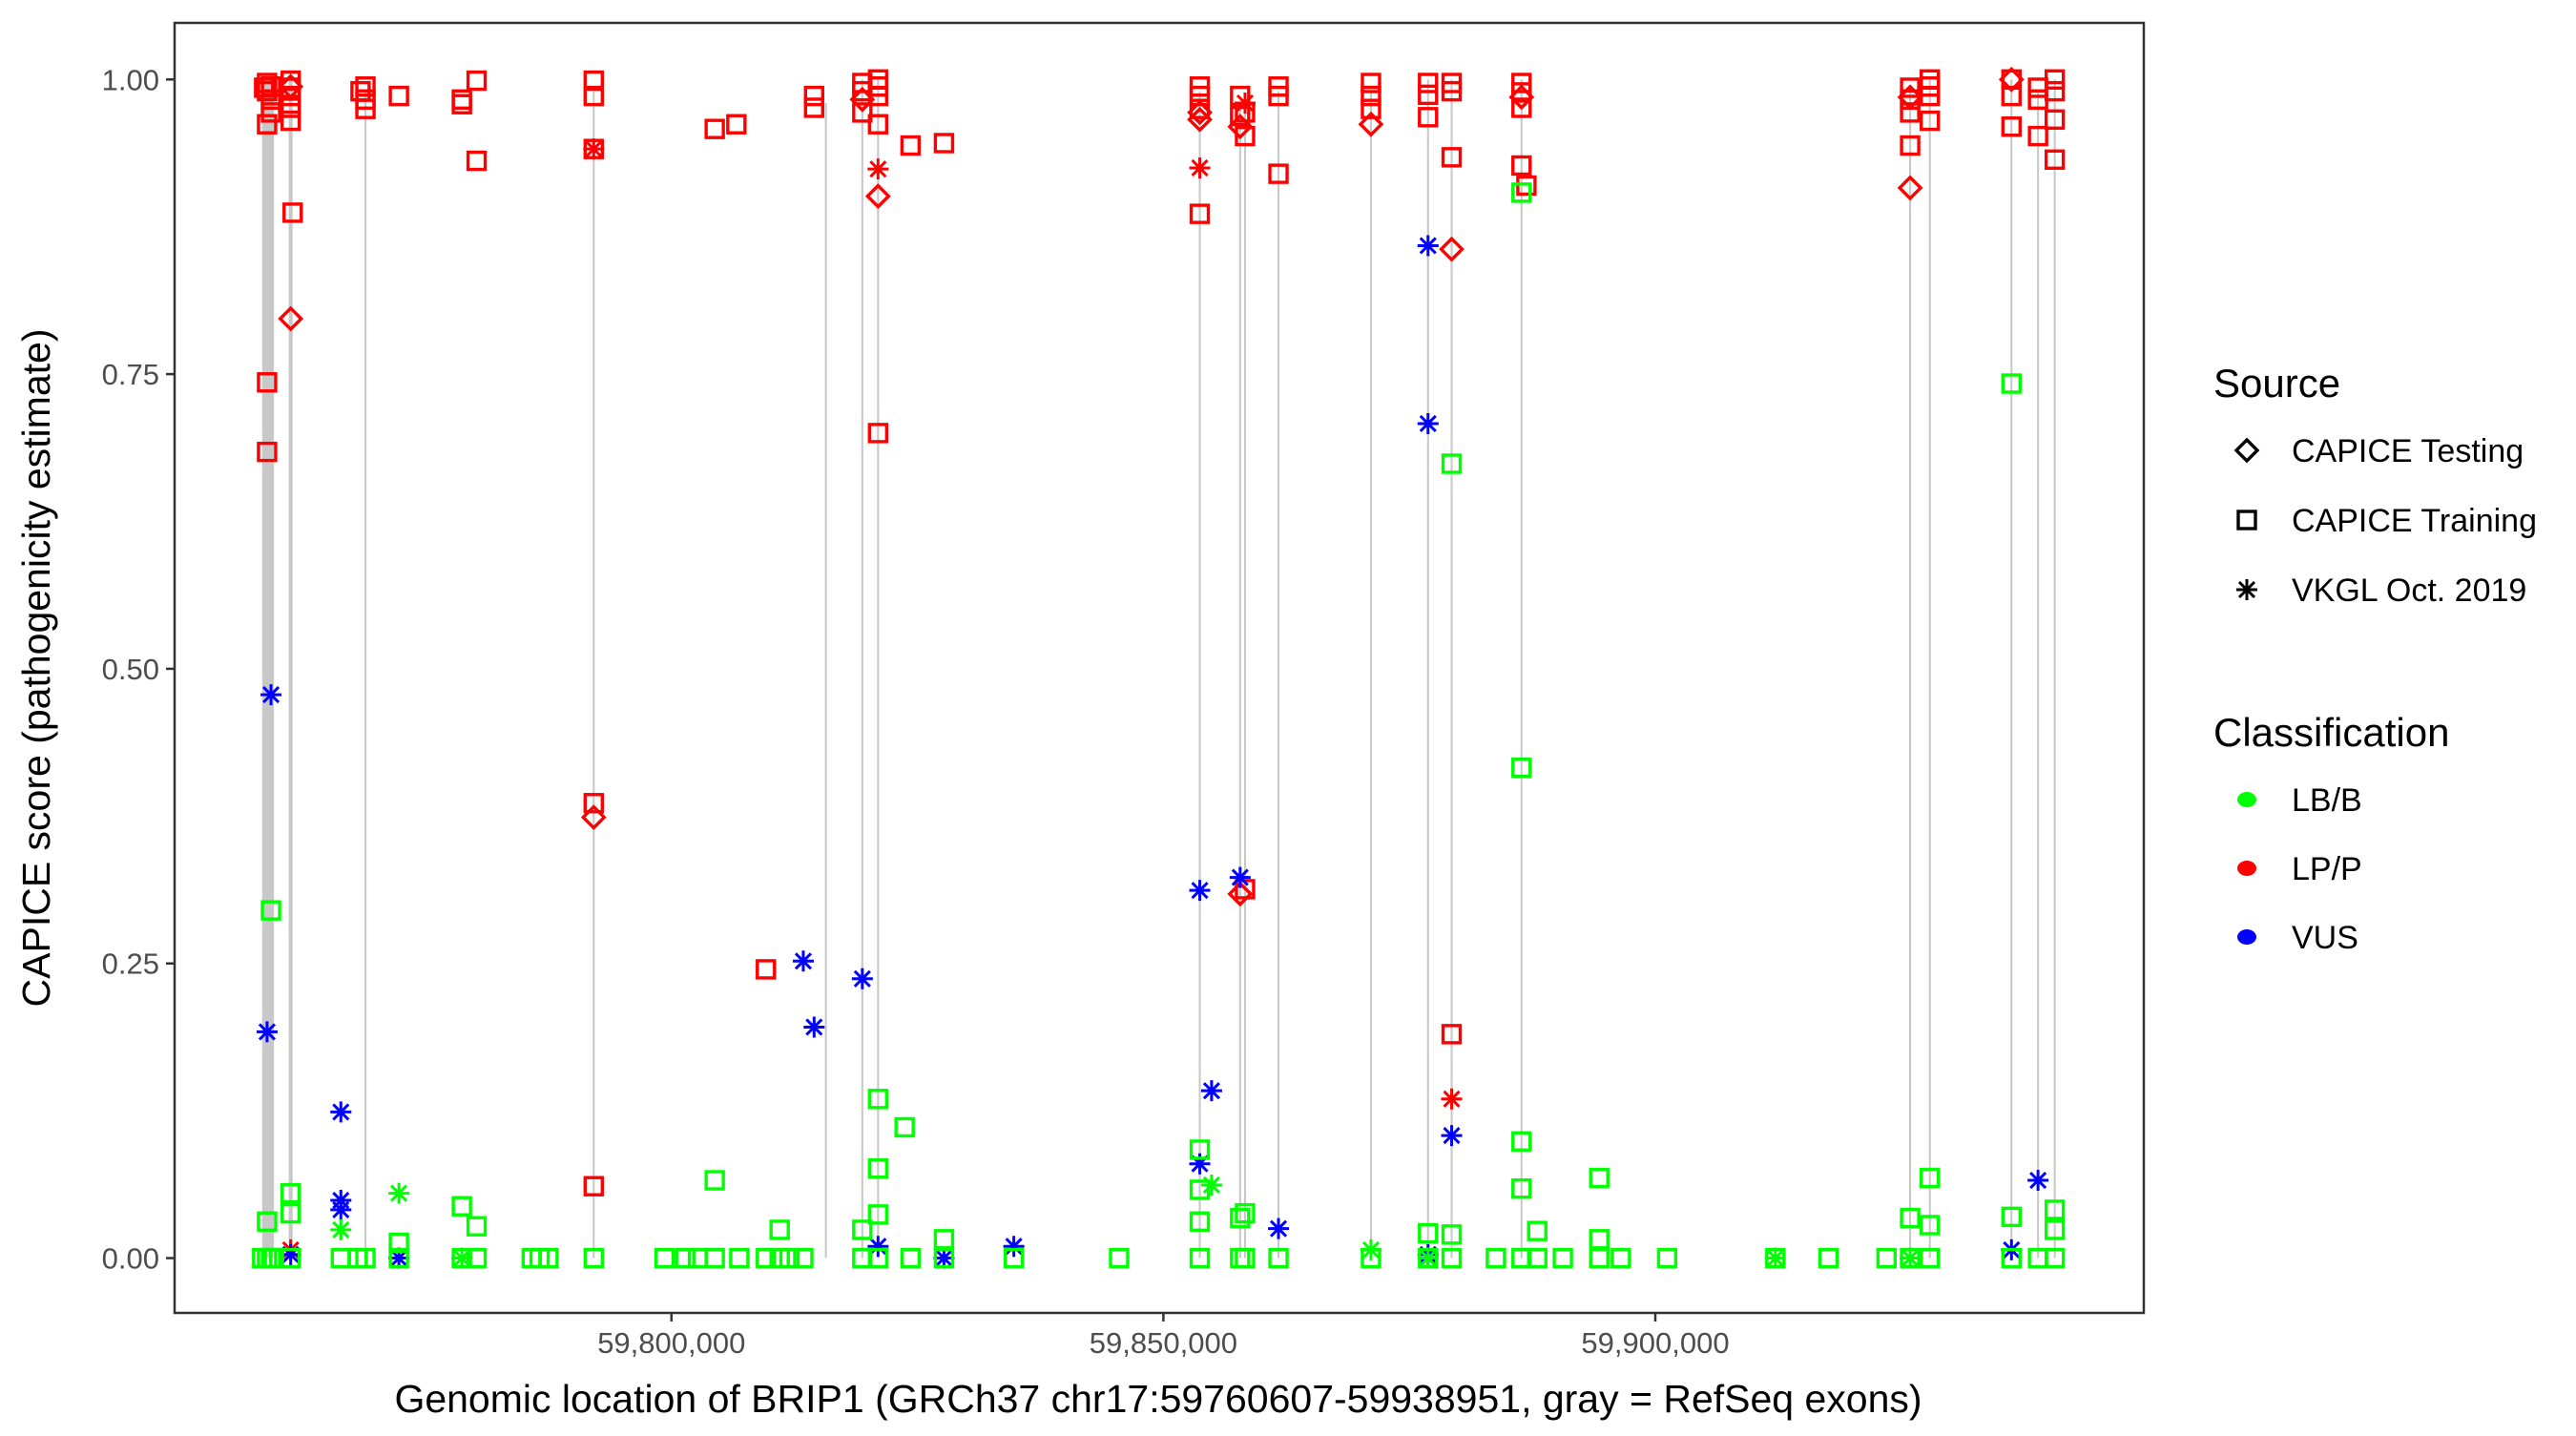 The image size is (2576, 1436). What do you see at coordinates (2327, 869) in the screenshot?
I see `legend-class-label: LP/P` at bounding box center [2327, 869].